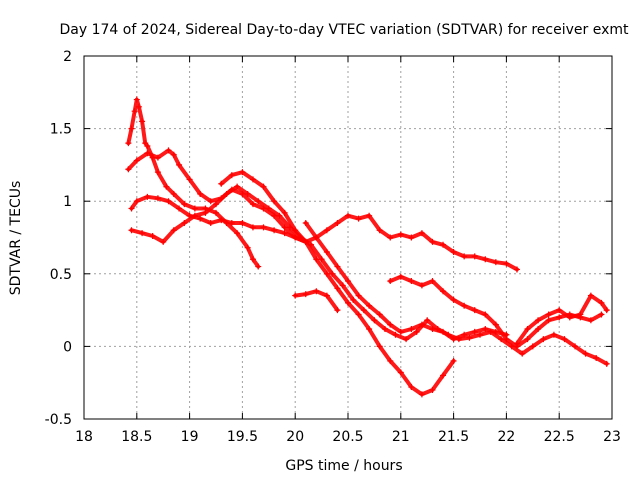 The width and height of the screenshot is (640, 480). I want to click on x-tick-label: 18, so click(84, 437).